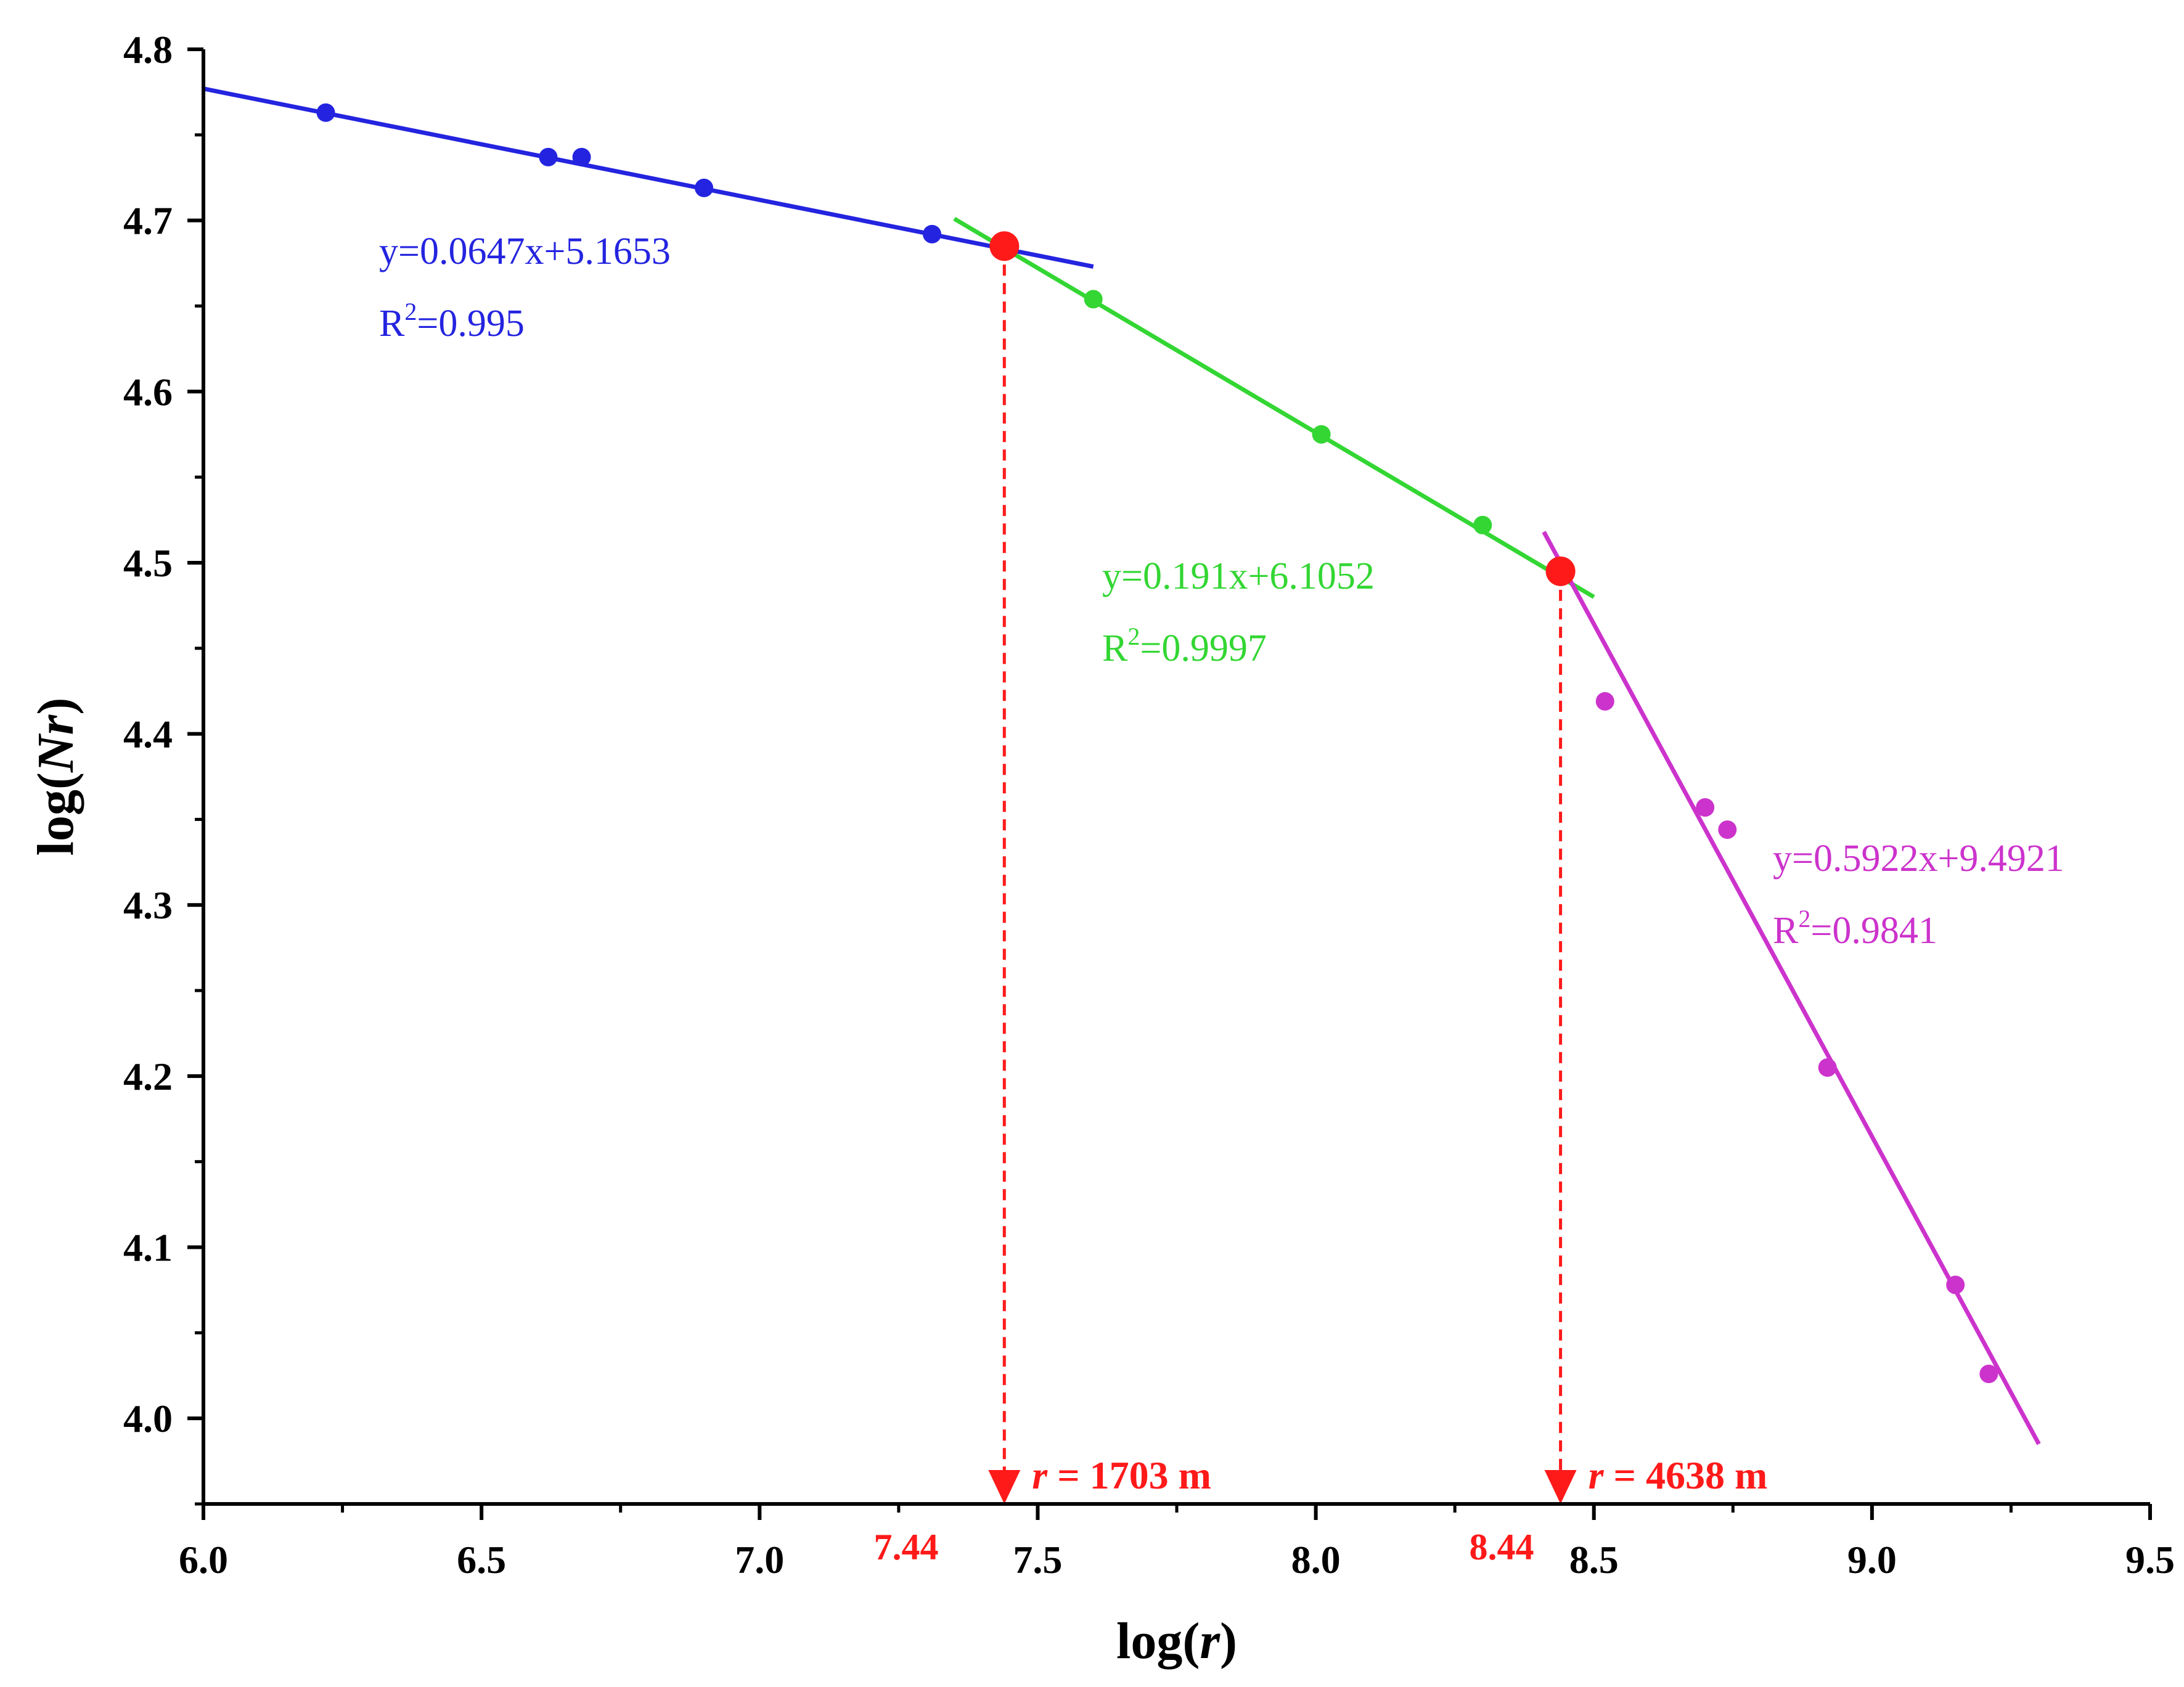  Describe the element at coordinates (1918, 859) in the screenshot. I see `segment-3-equation: y=0.5922x+9.4921` at that location.